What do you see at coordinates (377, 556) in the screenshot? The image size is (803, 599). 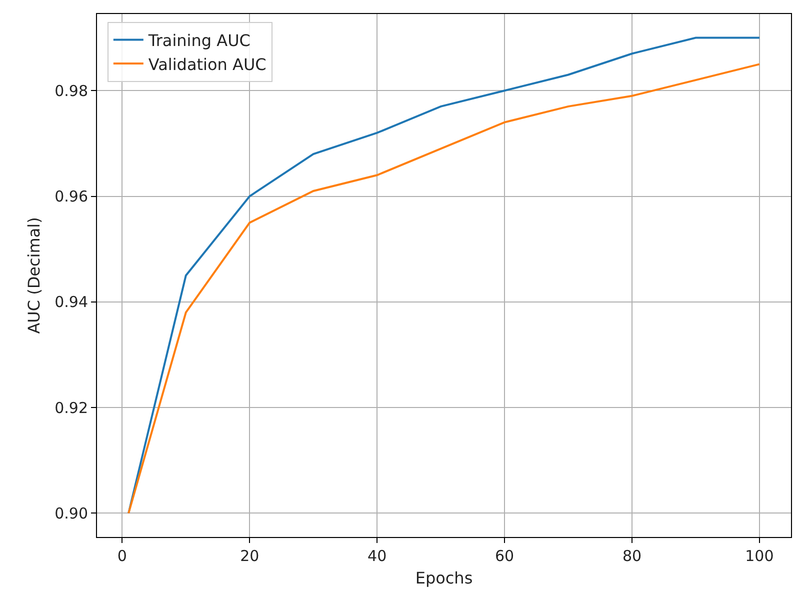 I see `x-tick-label: 40` at bounding box center [377, 556].